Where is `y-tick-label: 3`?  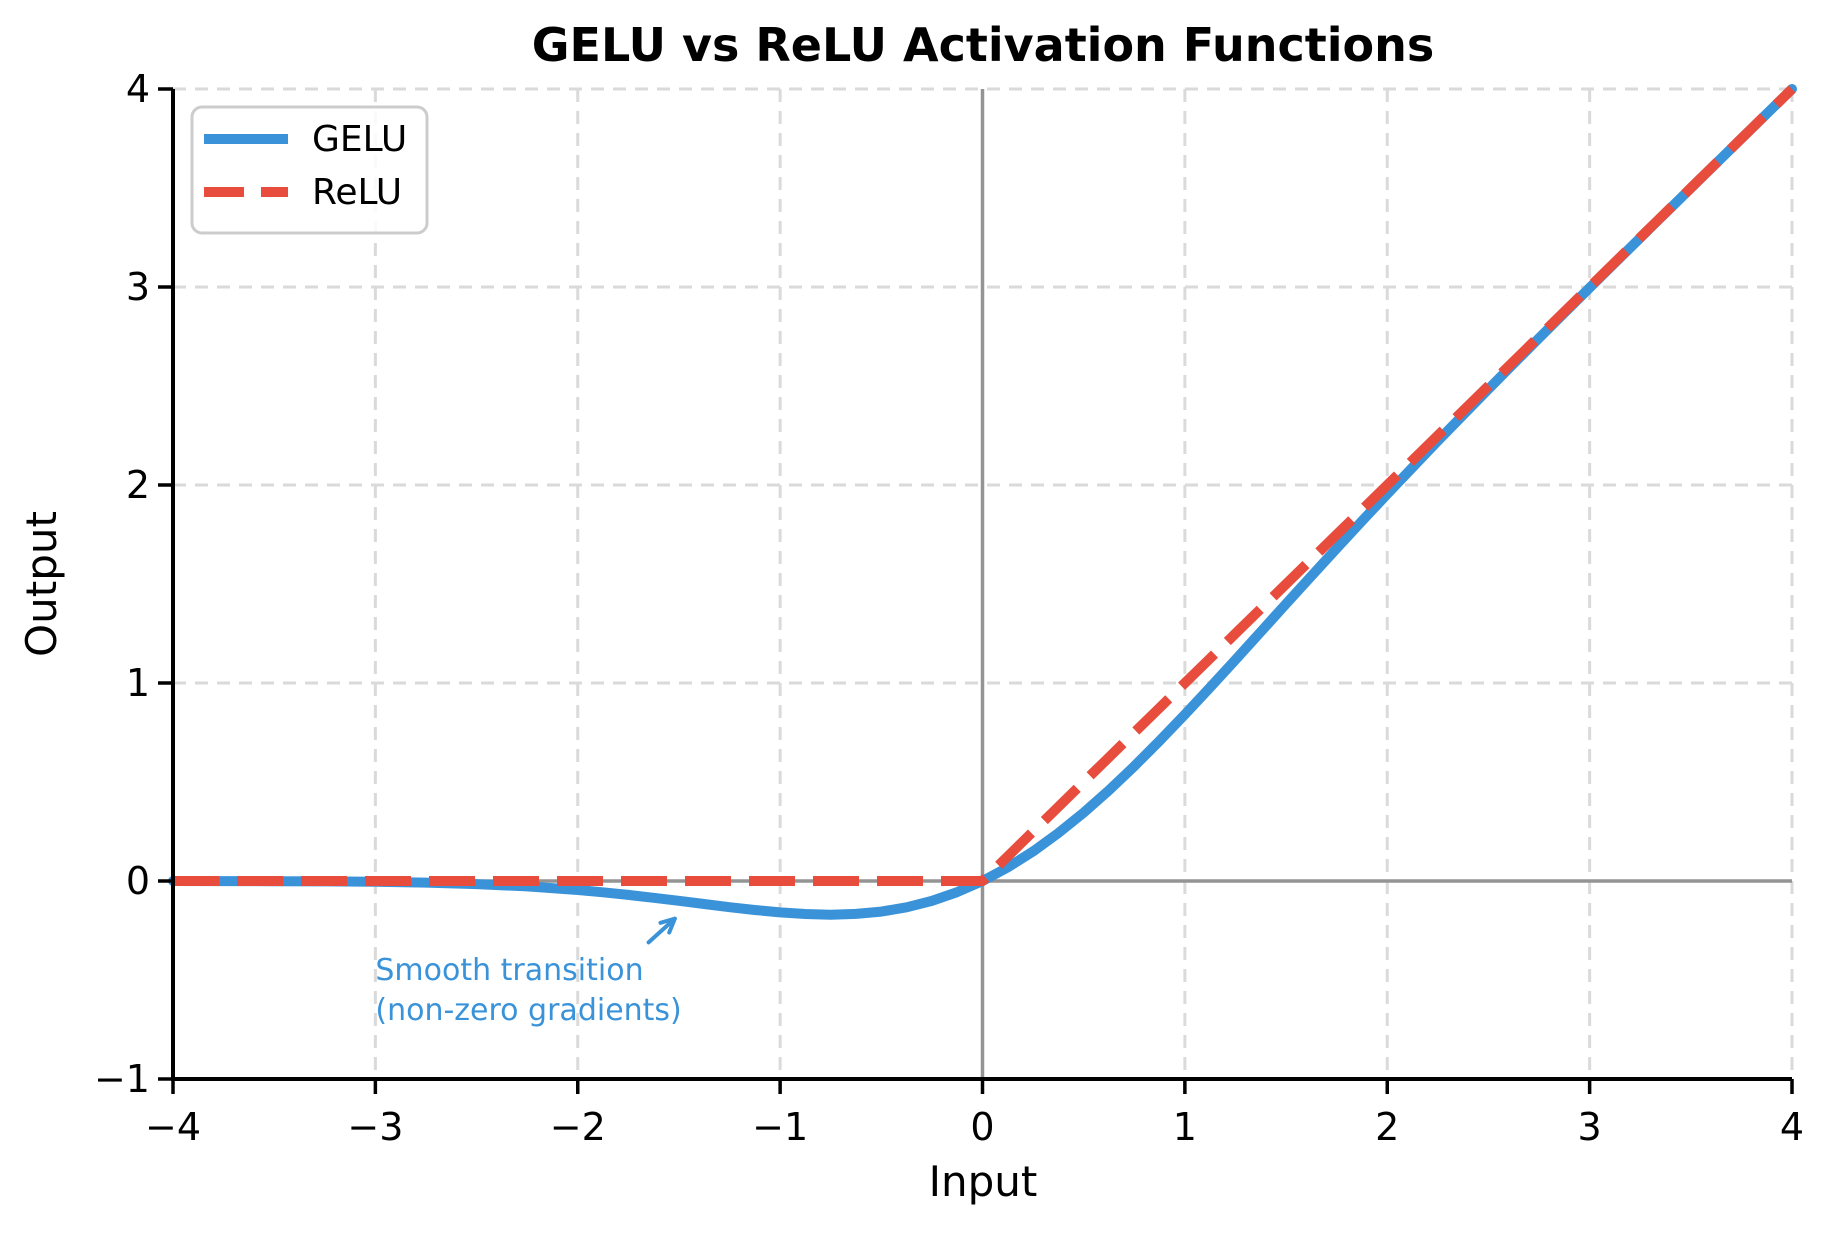 y-tick-label: 3 is located at coordinates (138, 287).